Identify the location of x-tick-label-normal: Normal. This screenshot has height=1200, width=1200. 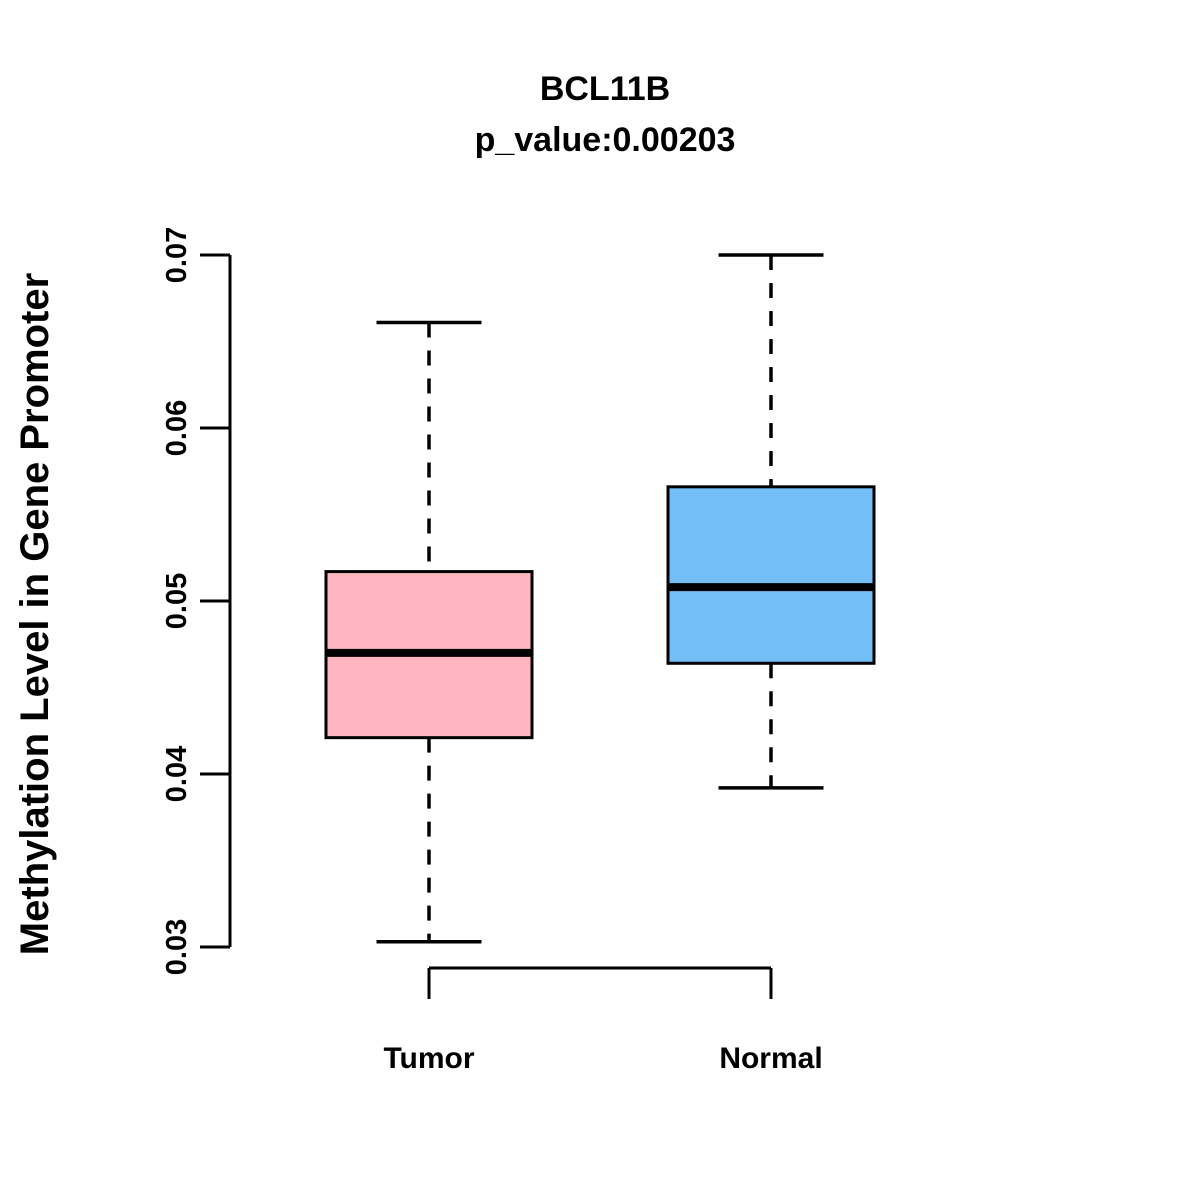
(771, 1058).